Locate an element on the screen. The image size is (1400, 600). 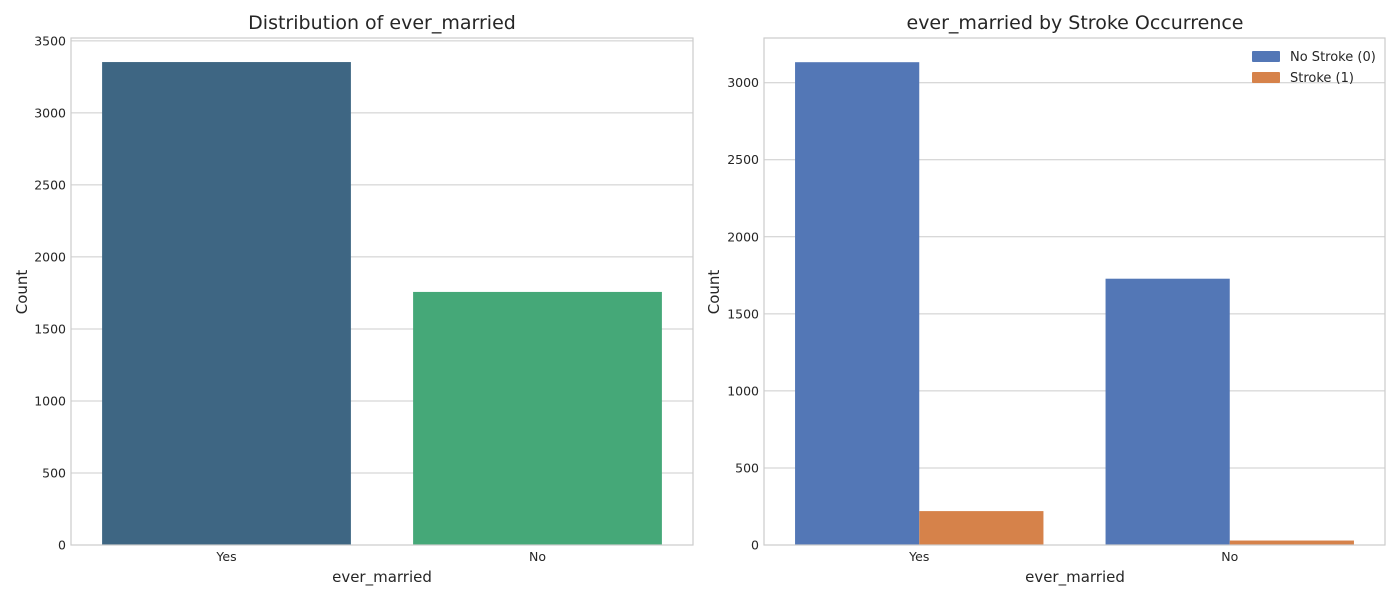
chart-title: Distribution of ever_married is located at coordinates (382, 23).